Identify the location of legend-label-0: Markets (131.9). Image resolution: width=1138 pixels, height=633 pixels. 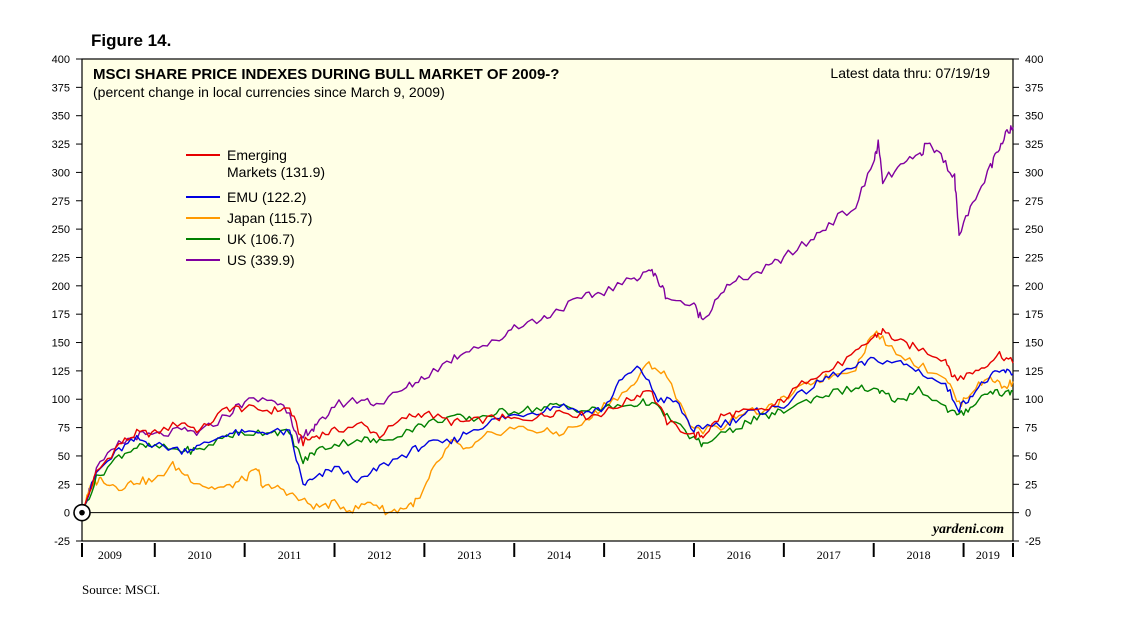
(276, 172).